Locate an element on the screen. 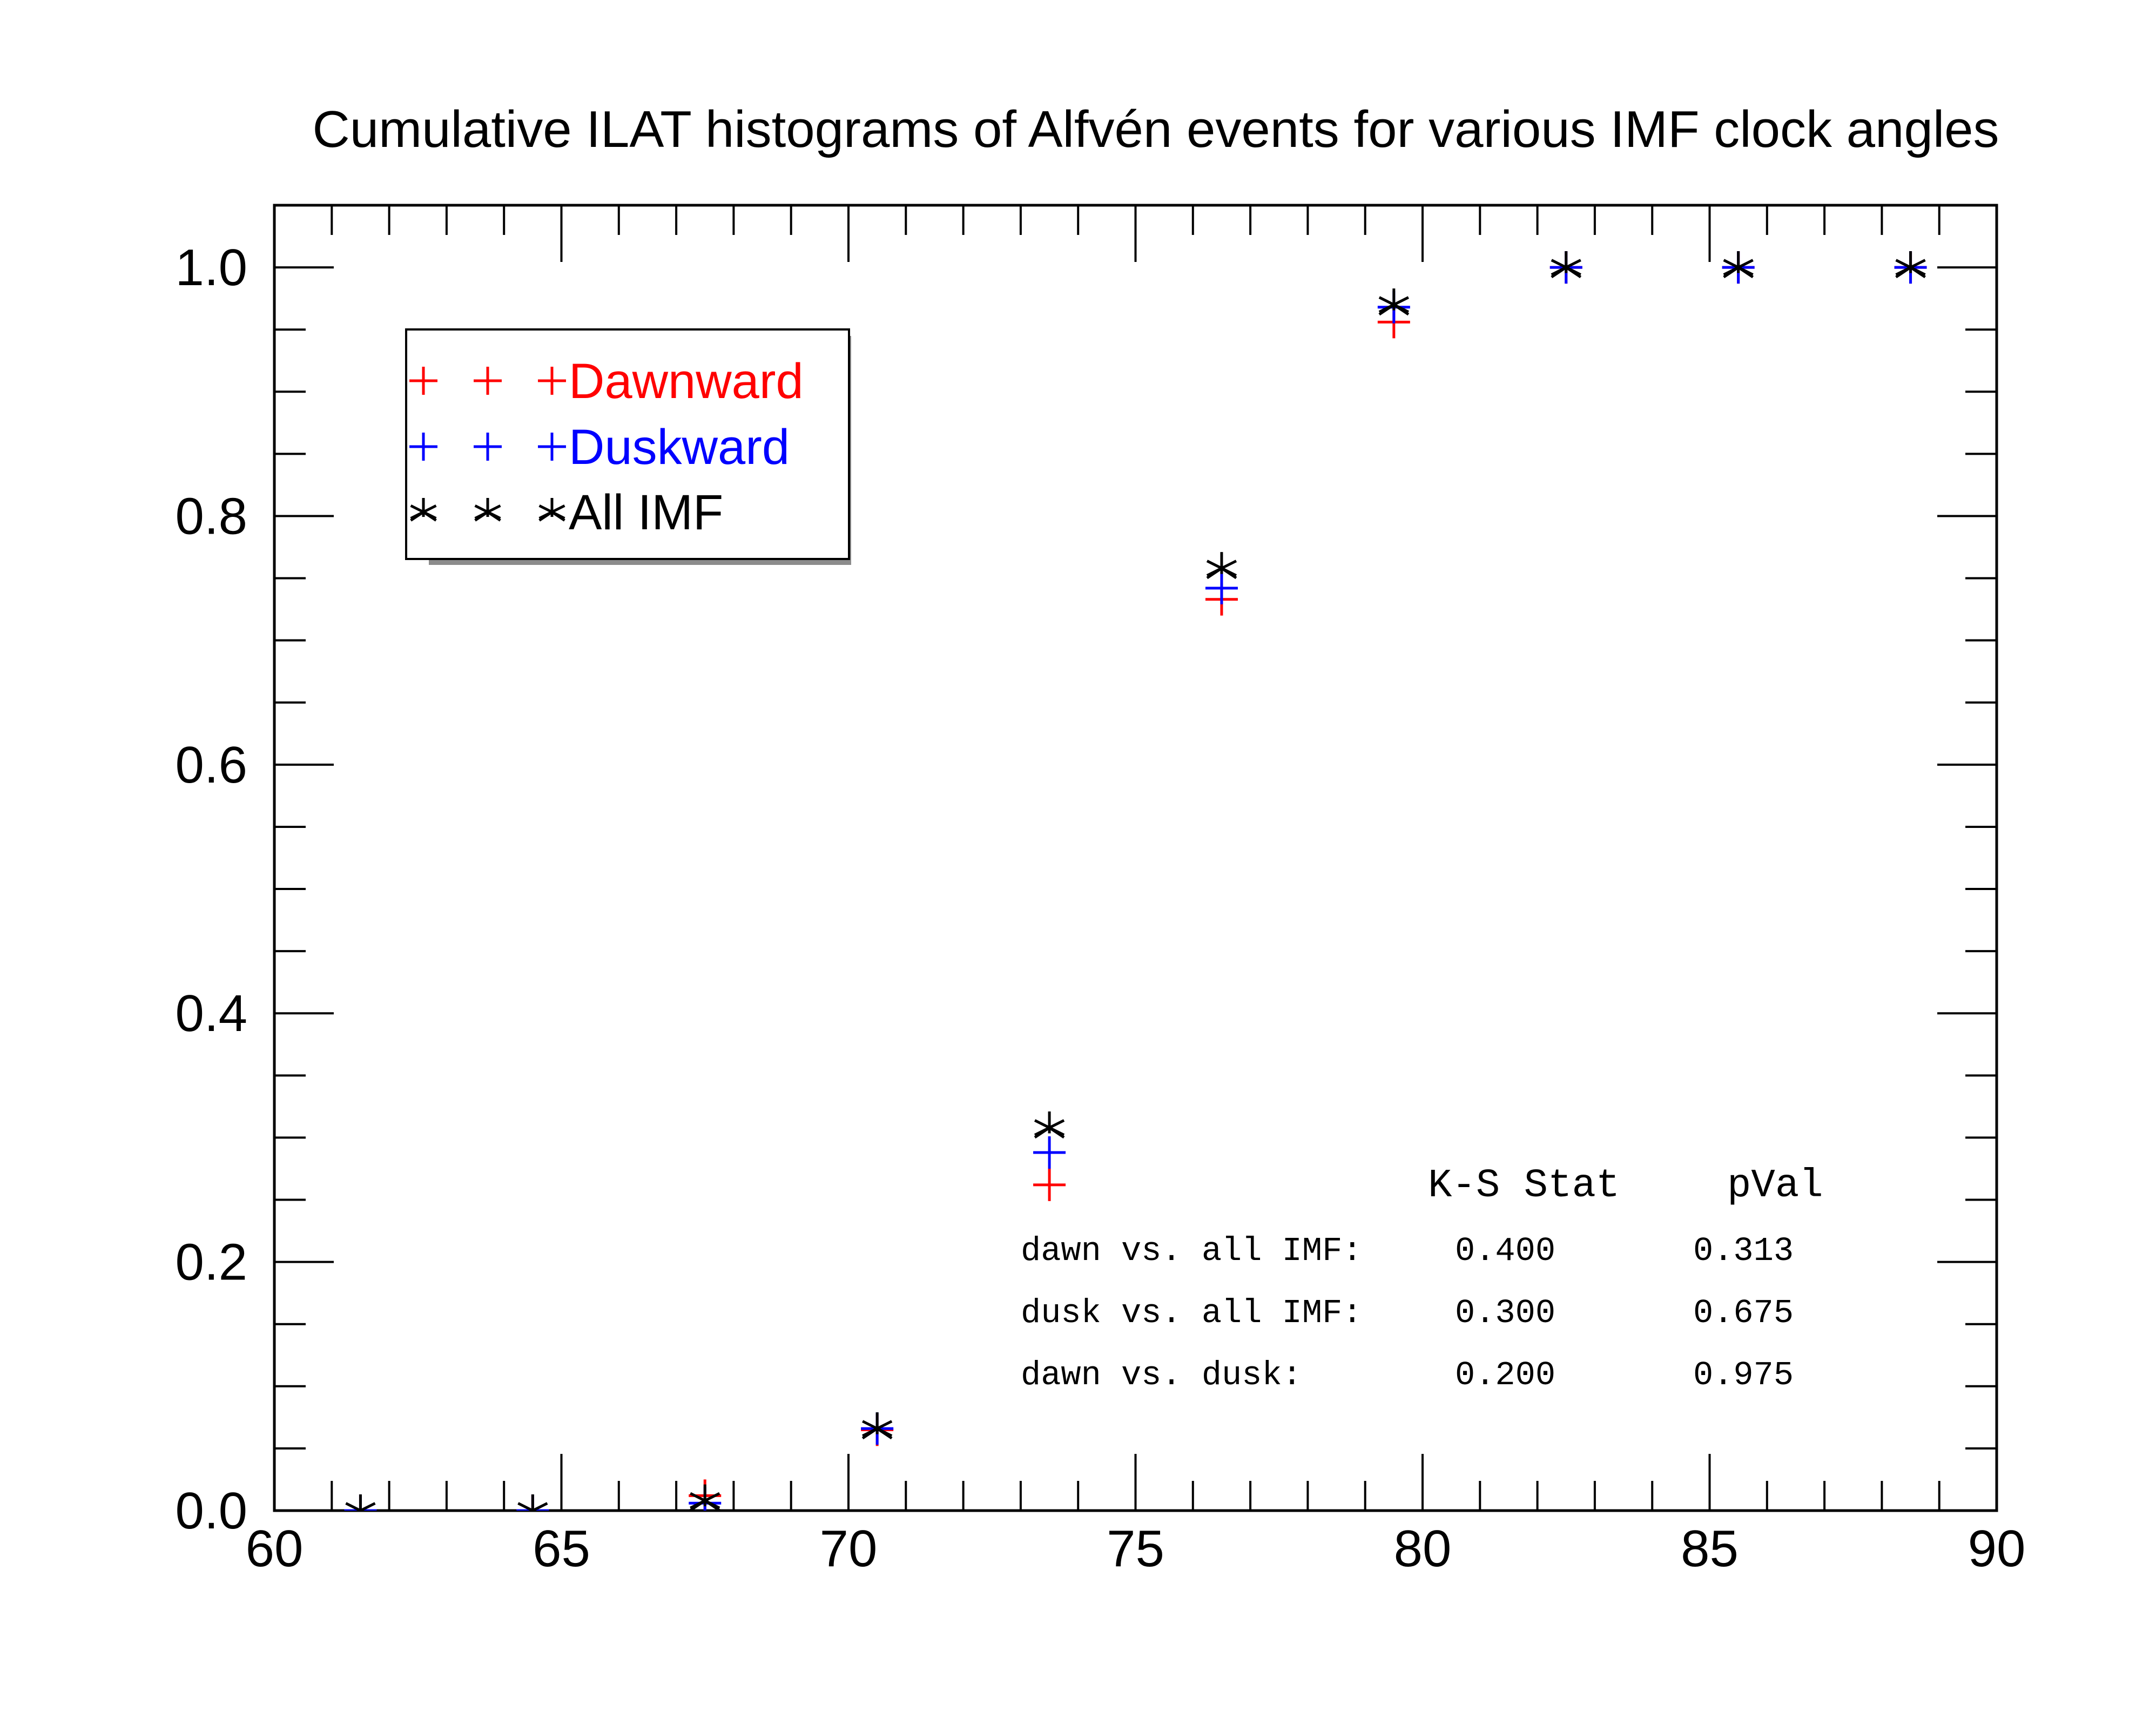 The width and height of the screenshot is (2156, 1725). y-tick-label: 0.6 is located at coordinates (212, 765).